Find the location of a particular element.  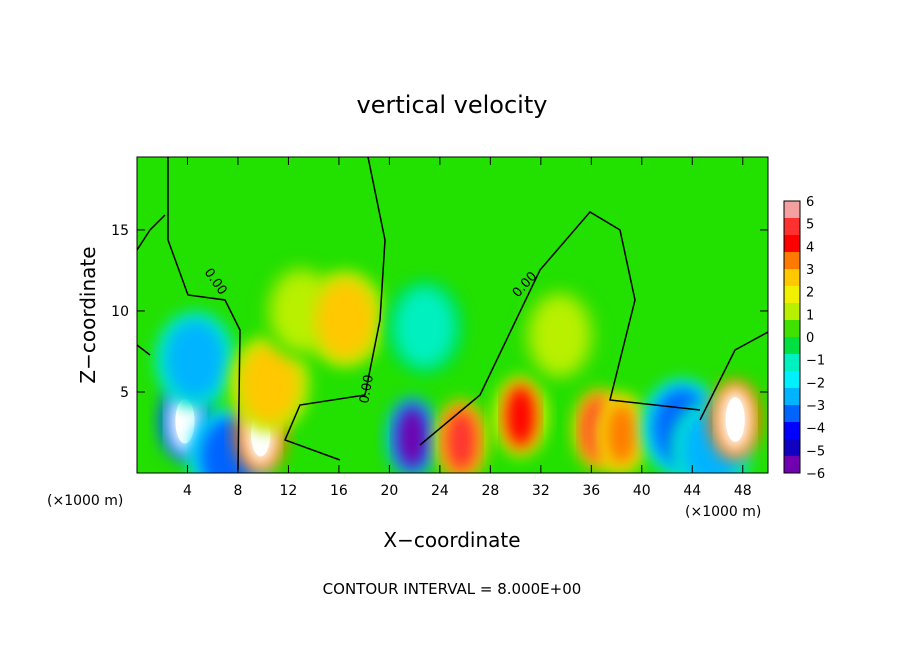

colorbar-label-0: 6 is located at coordinates (810, 202).